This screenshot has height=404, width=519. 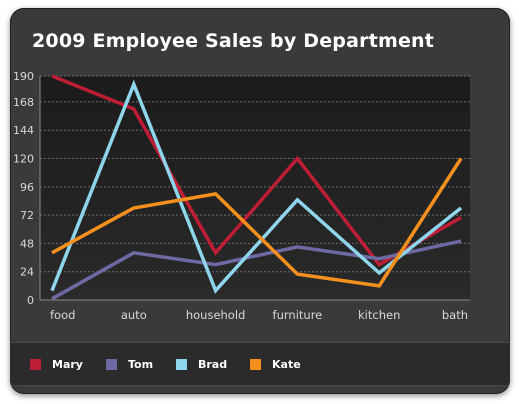 What do you see at coordinates (62, 315) in the screenshot?
I see `x-tick-label-food: food` at bounding box center [62, 315].